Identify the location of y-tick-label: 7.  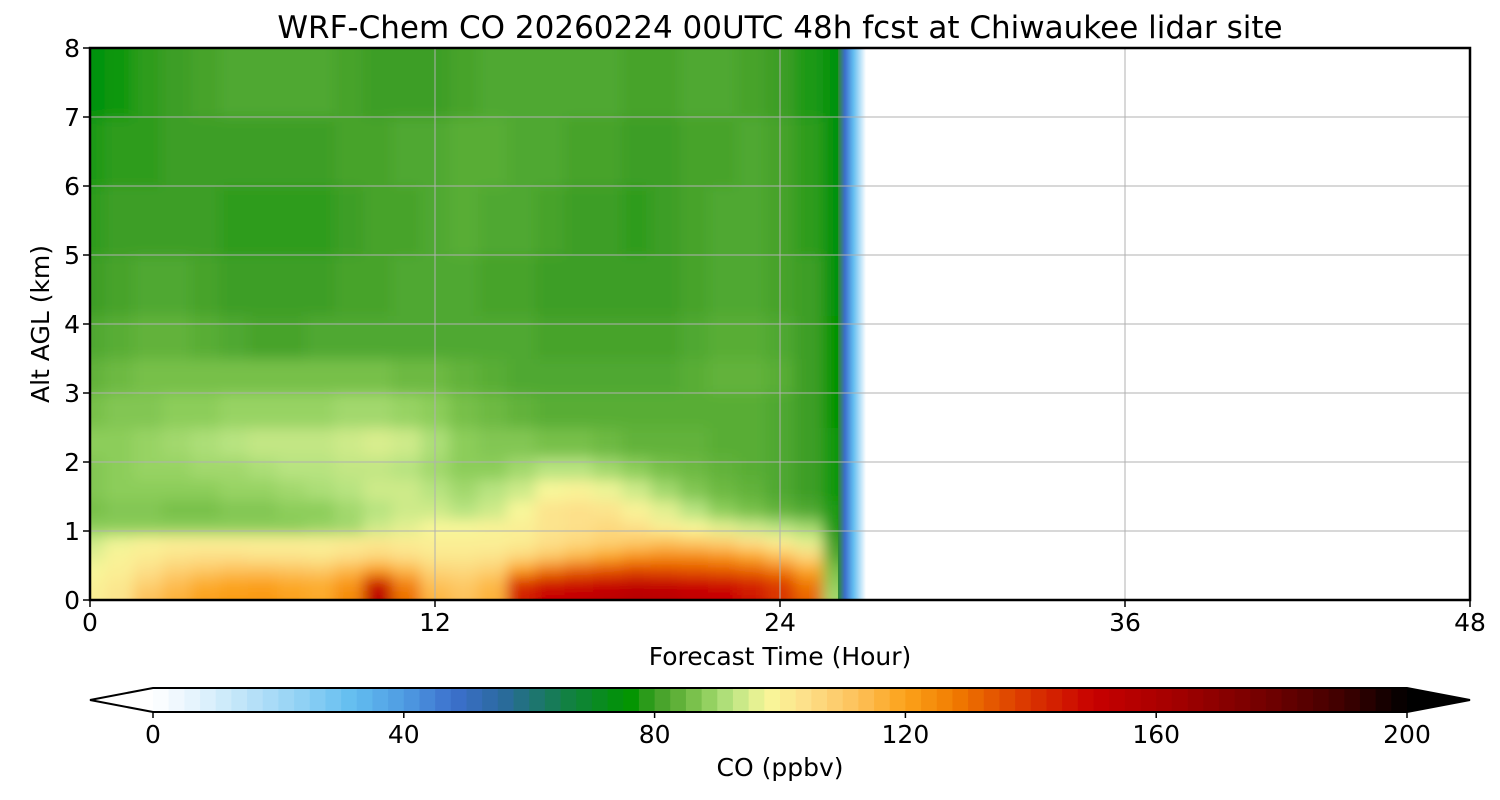
(72, 117).